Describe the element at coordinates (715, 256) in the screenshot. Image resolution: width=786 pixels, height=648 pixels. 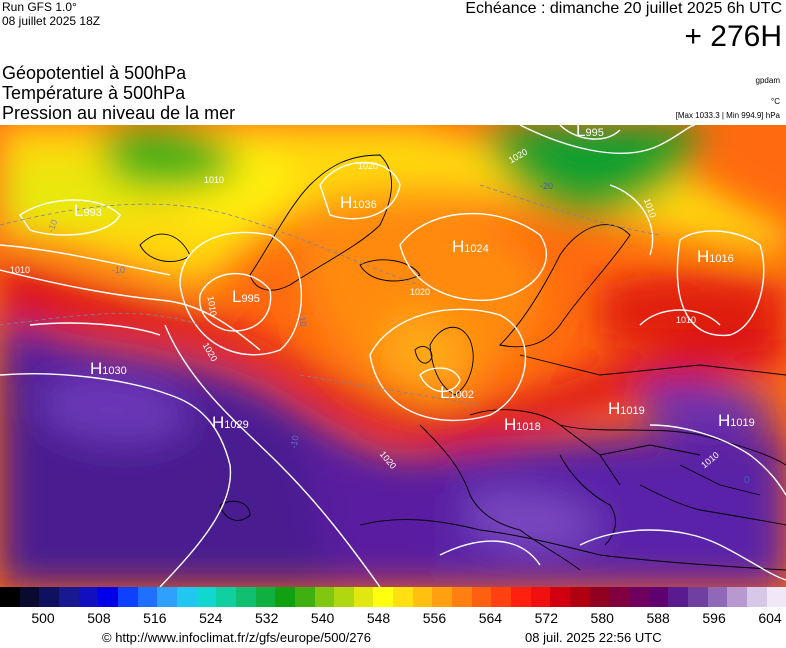
I see `high-center: H1016` at that location.